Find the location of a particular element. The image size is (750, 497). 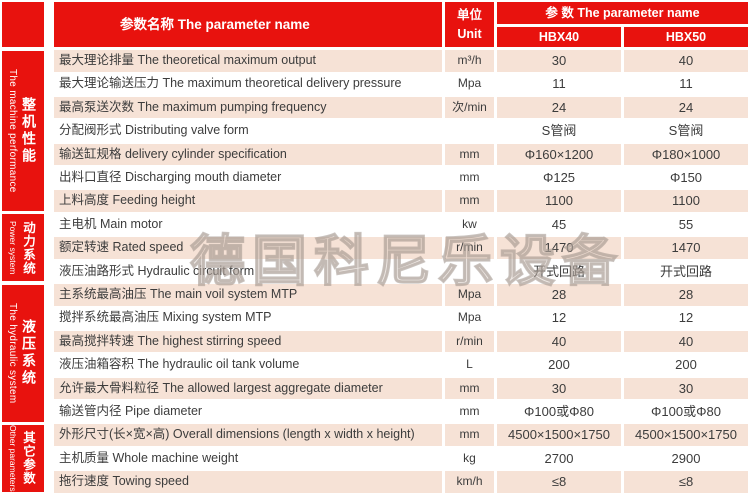

table-row: 主机质量 Whole machine weight kg 2700 2900 is located at coordinates (375, 459).